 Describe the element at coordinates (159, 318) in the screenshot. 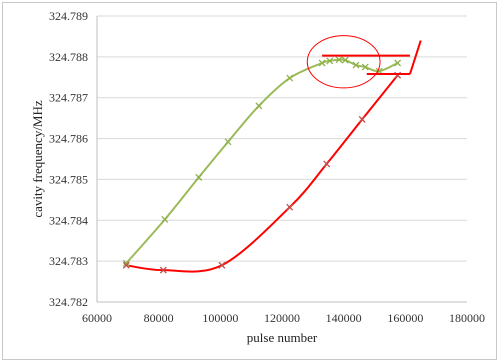

I see `x-tick-label: 80000` at that location.